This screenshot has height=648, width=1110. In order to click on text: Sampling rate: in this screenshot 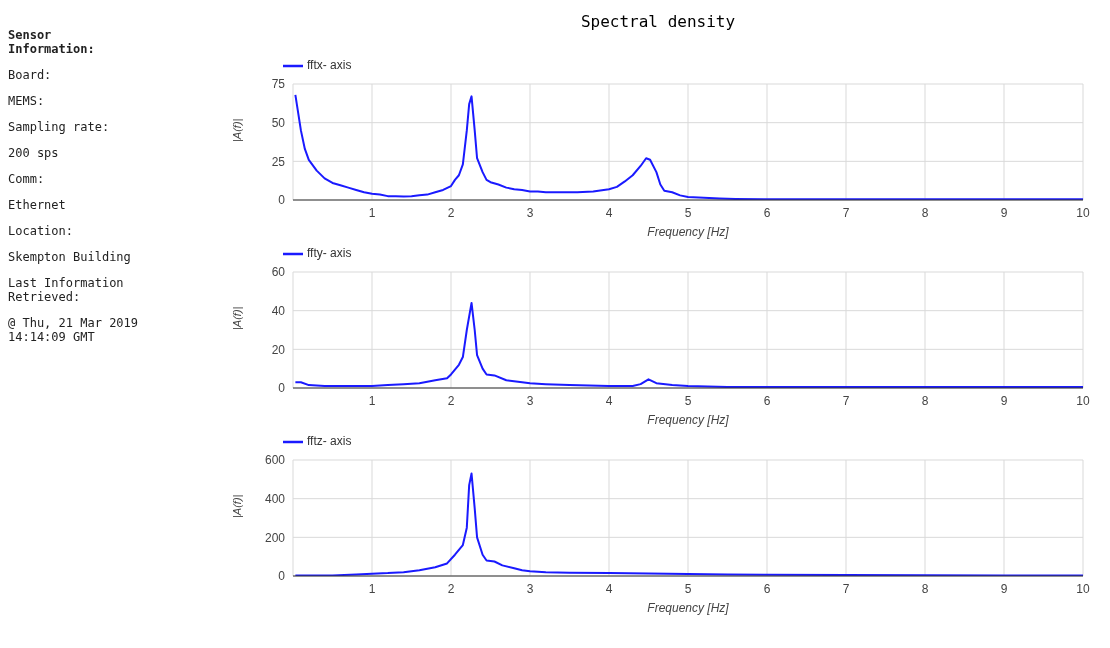, I will do `click(59, 127)`.